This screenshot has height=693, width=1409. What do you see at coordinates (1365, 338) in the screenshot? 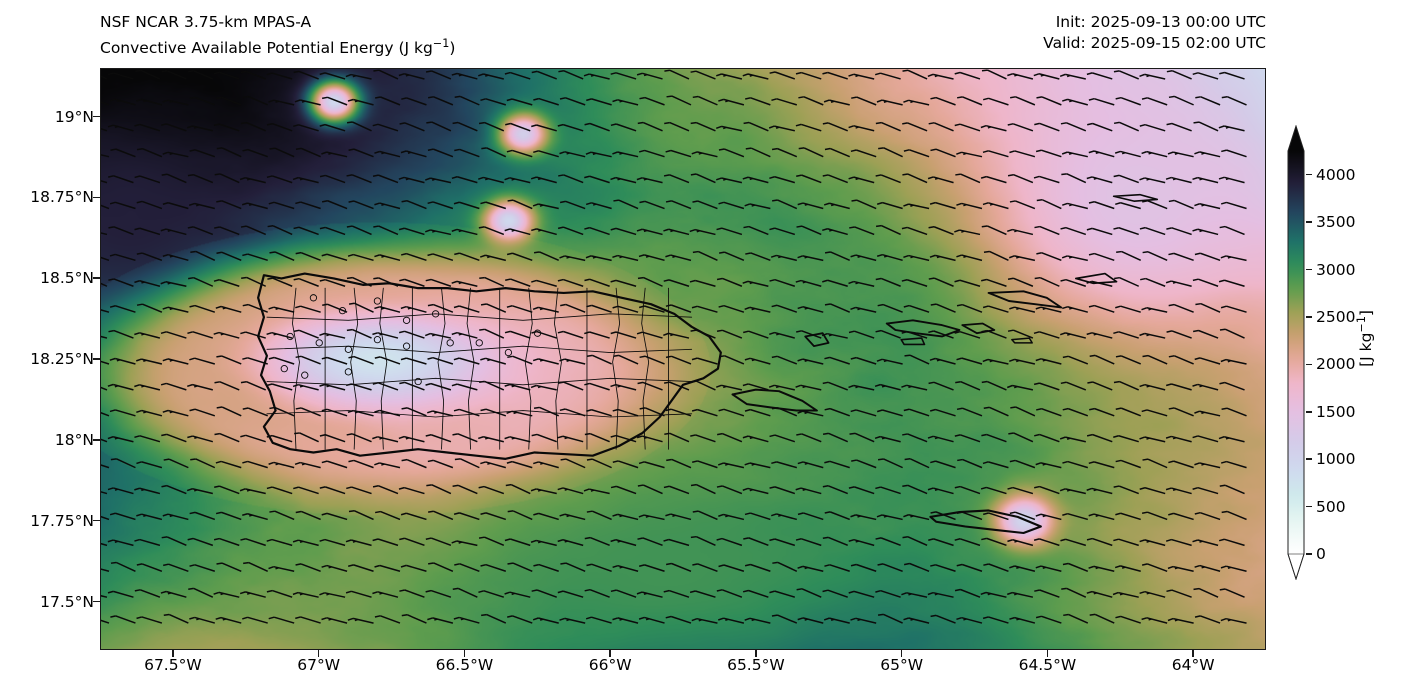
I see `colorbar-axis-label: [J kg−1]` at bounding box center [1365, 338].